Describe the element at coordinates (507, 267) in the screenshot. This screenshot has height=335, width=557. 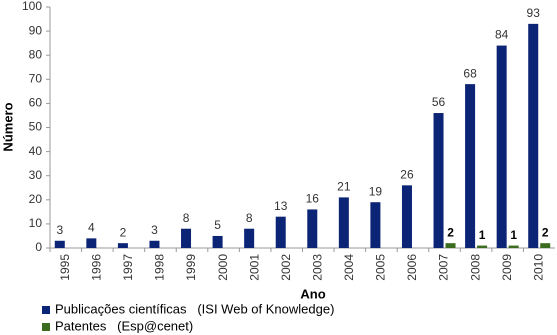
I see `x-tick-label: 2009` at that location.